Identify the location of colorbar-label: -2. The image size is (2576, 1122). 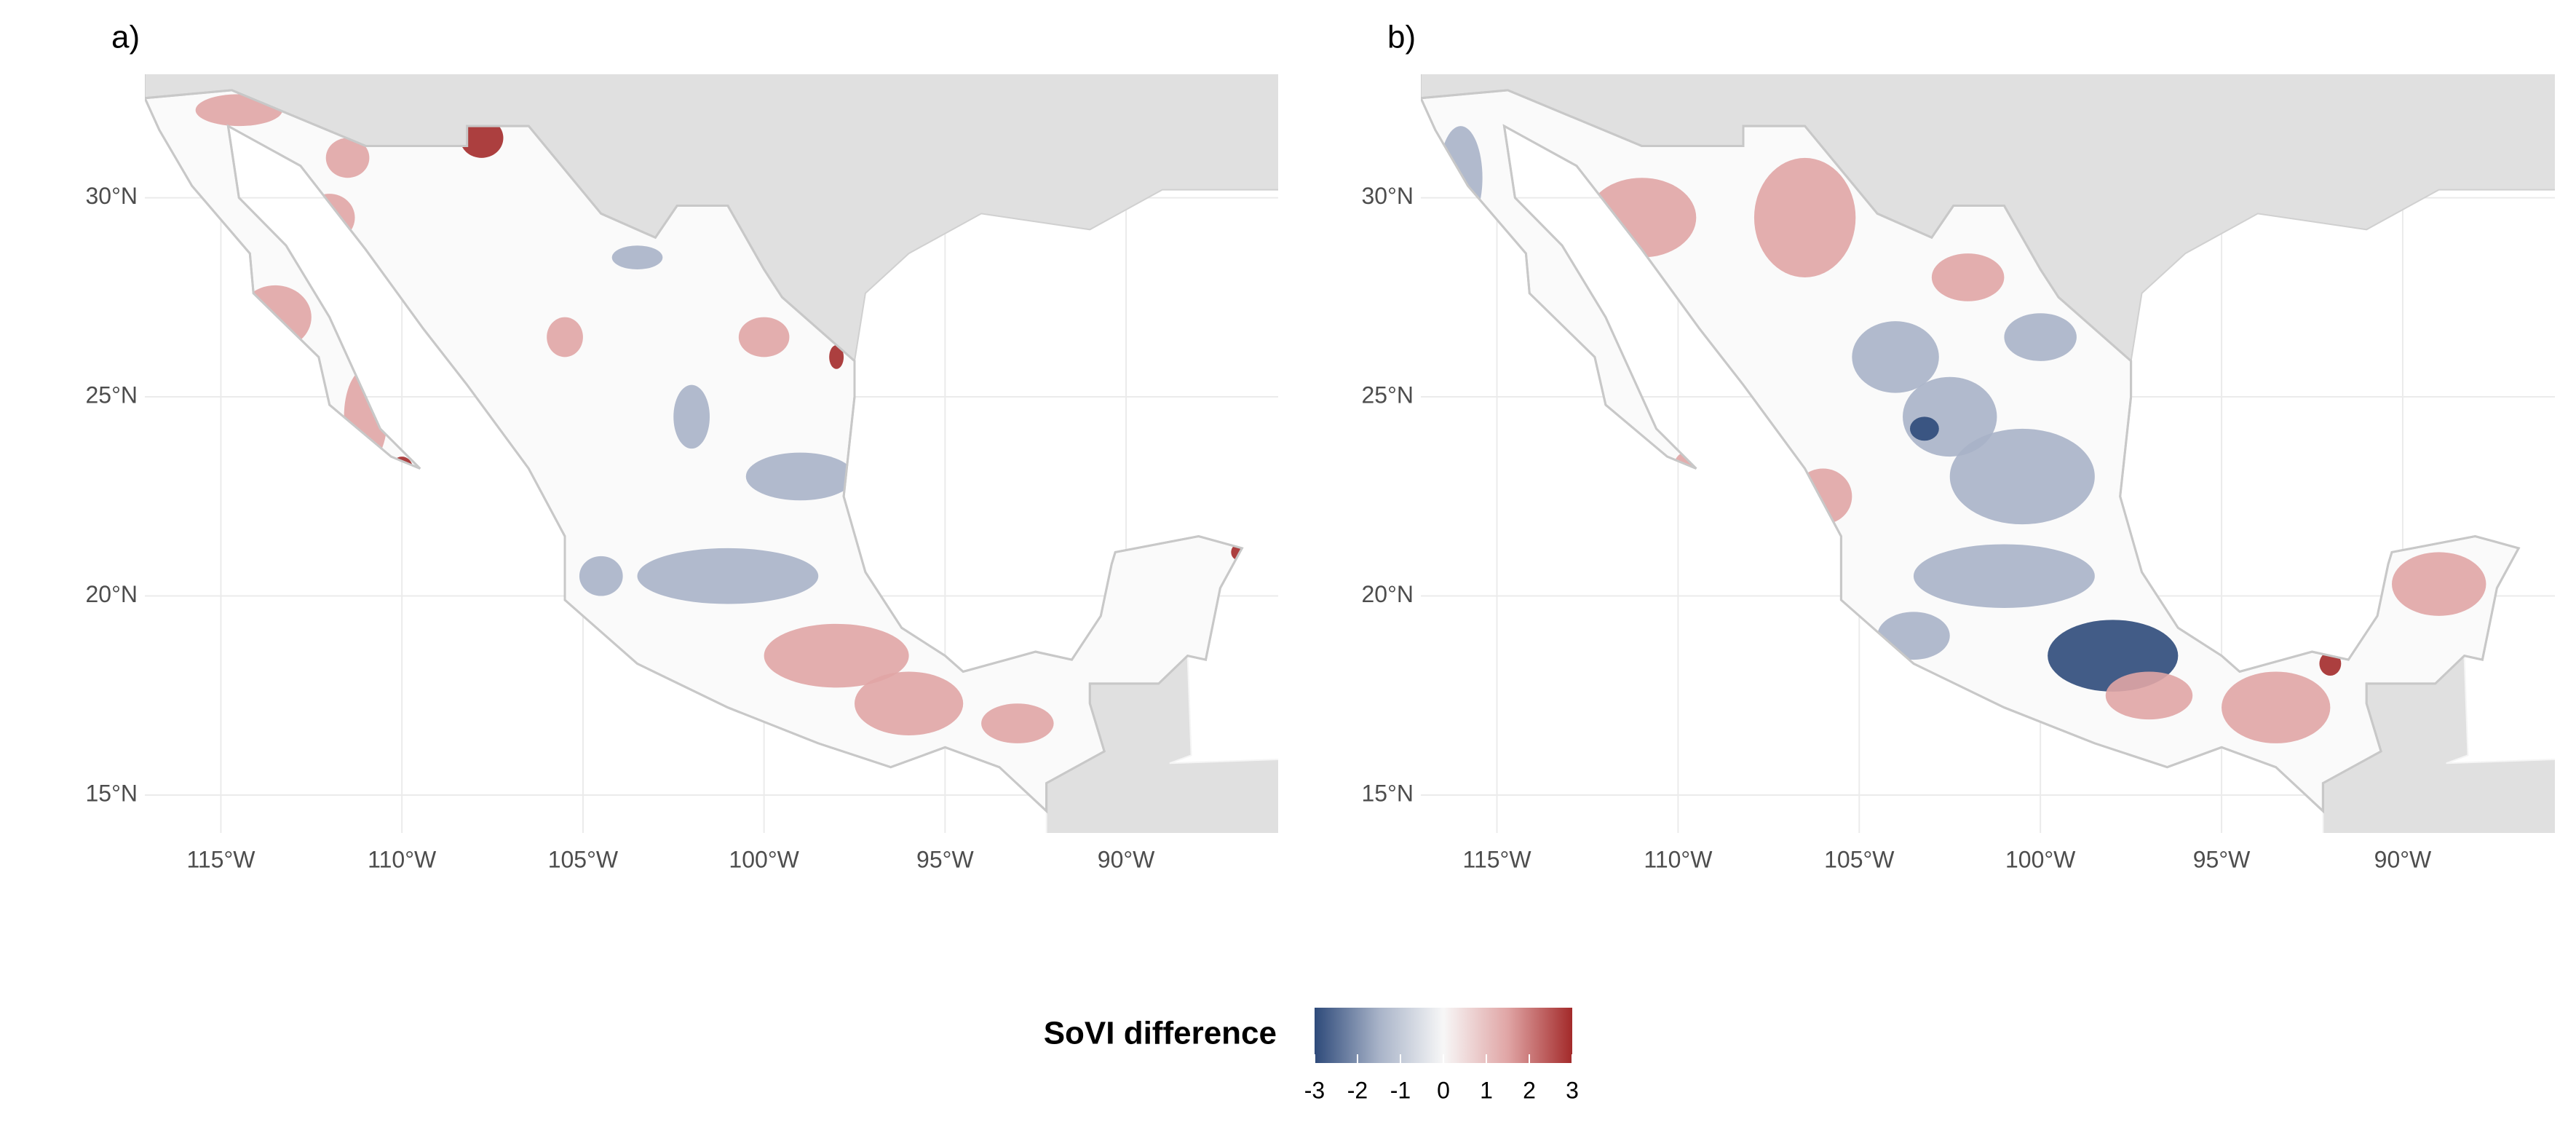
(1357, 1090).